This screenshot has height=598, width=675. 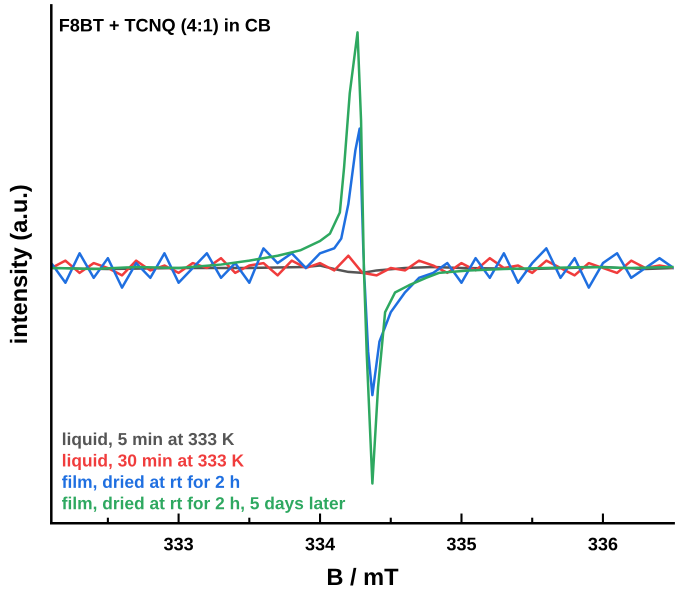 I want to click on chart-title: F8BT + TCNQ (4:1) in CB, so click(x=165, y=27).